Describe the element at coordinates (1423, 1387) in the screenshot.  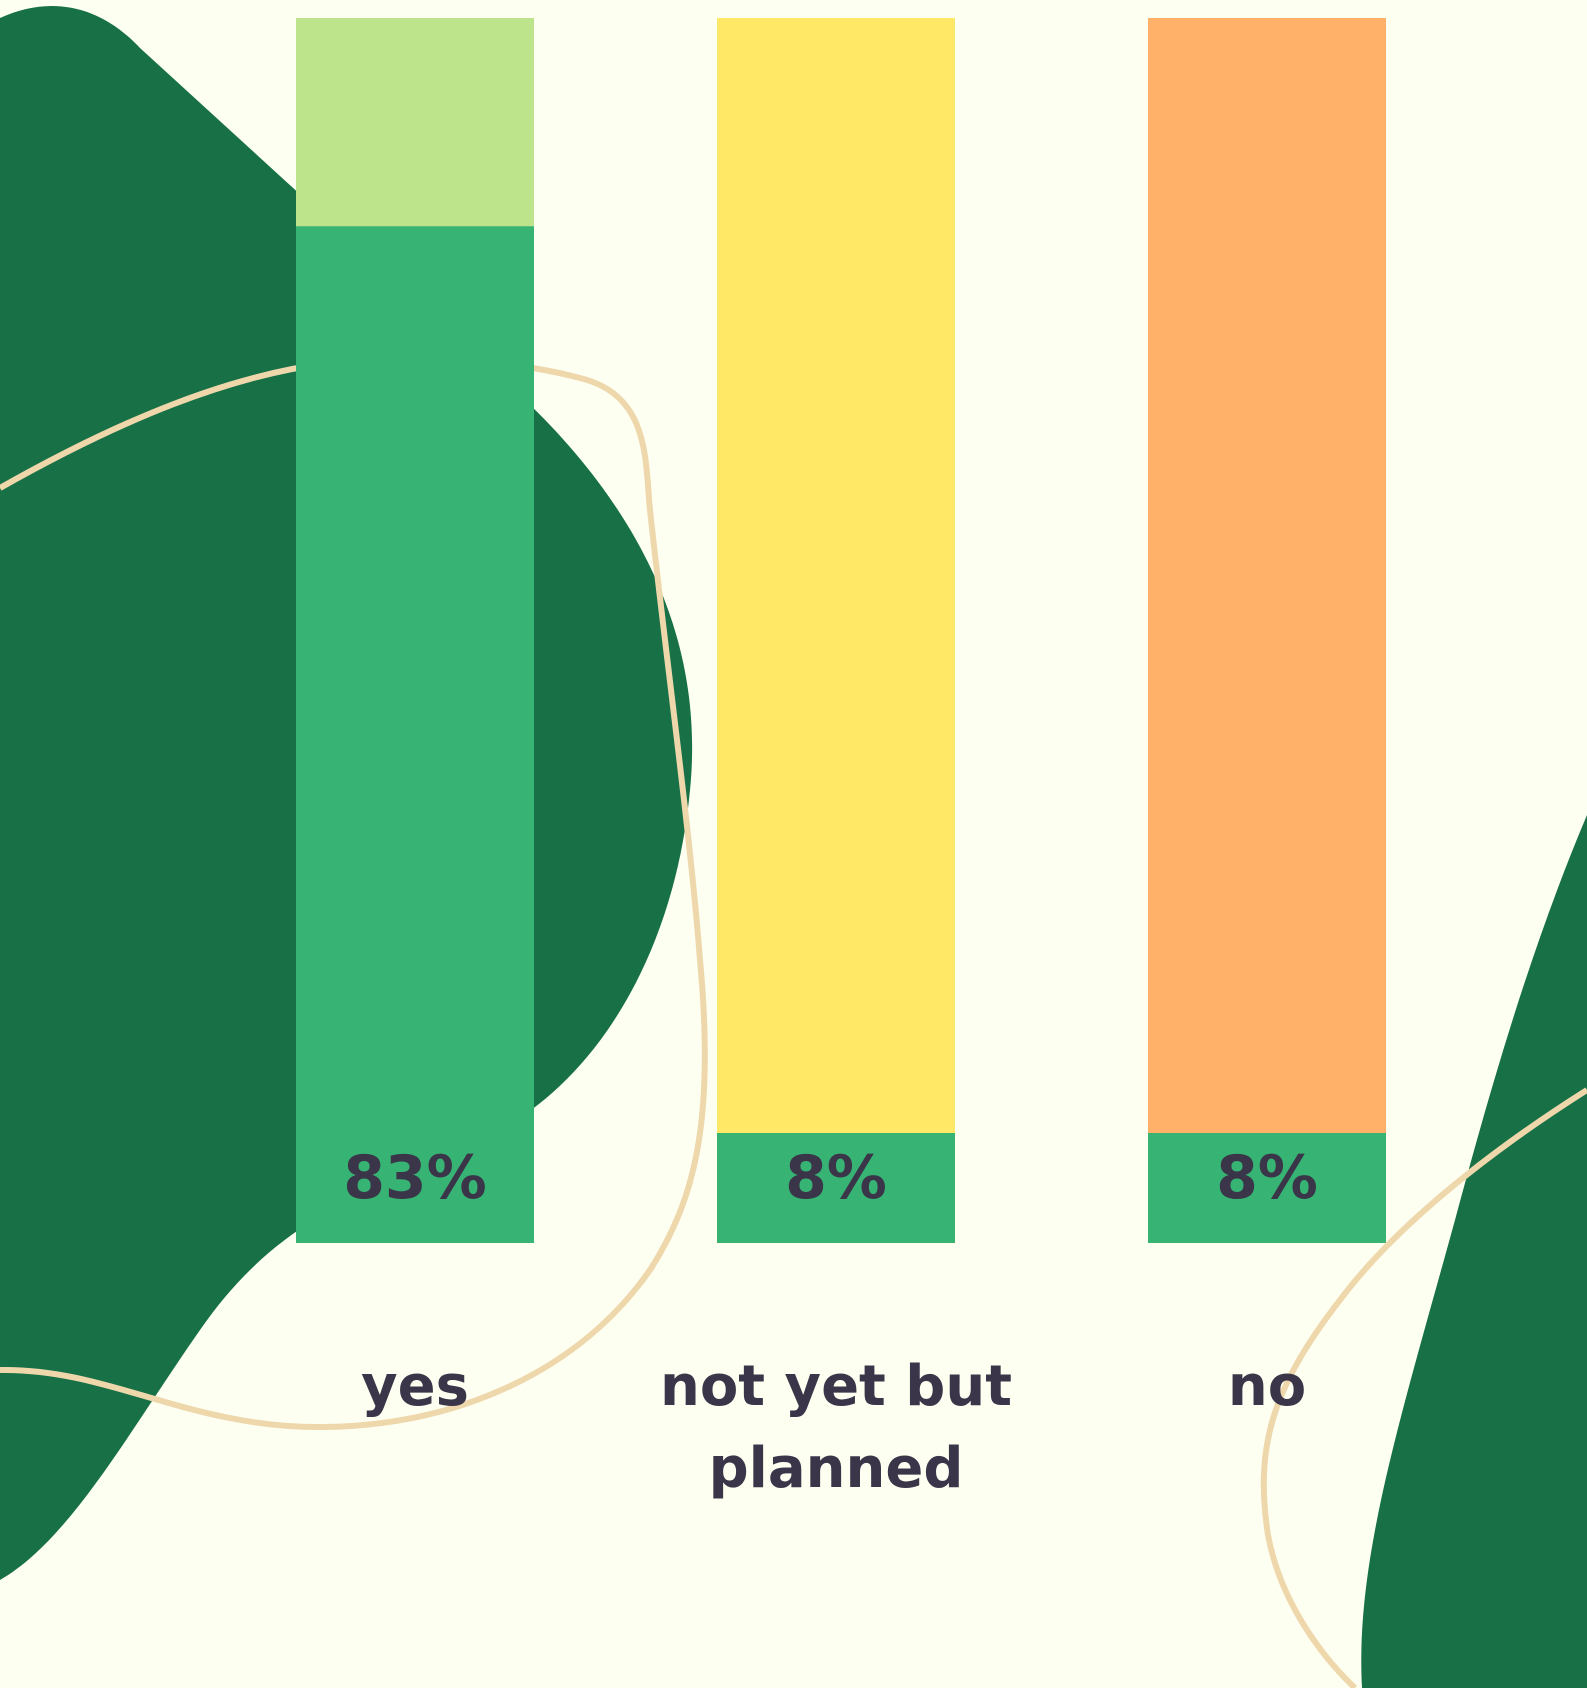
I see `decorative-line-right` at that location.